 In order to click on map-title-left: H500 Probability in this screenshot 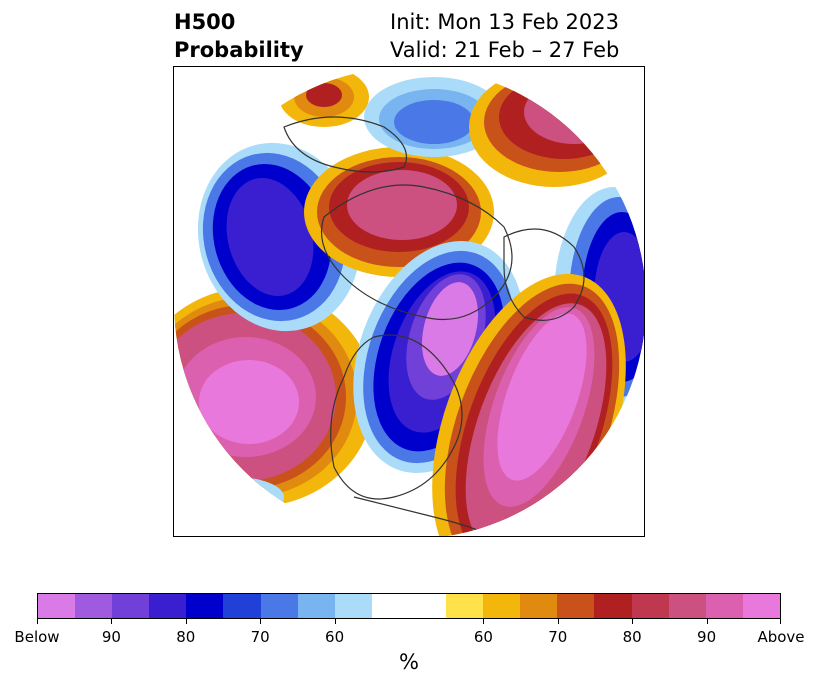, I will do `click(239, 36)`.